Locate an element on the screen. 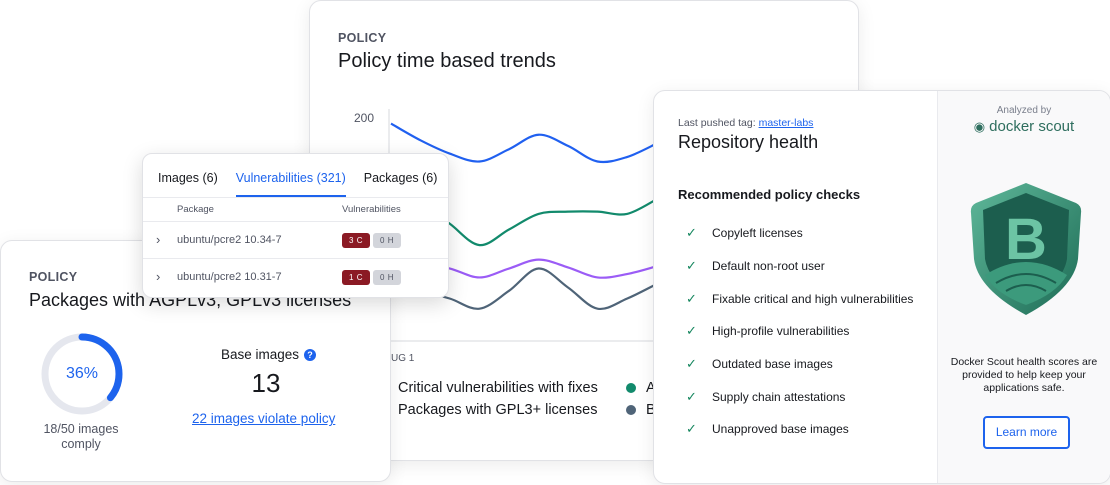  help-icon: ? is located at coordinates (310, 354).